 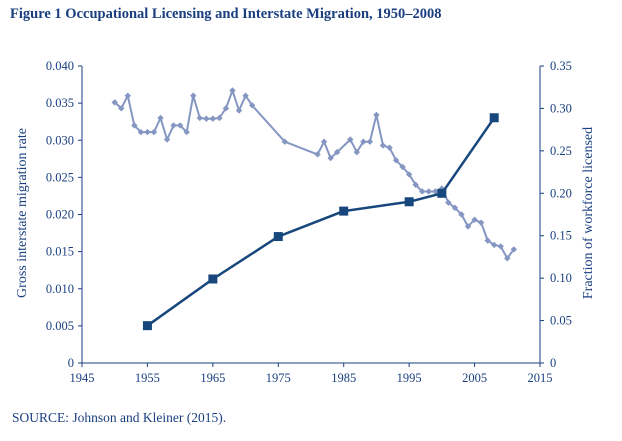 What do you see at coordinates (212, 378) in the screenshot?
I see `x-tick-label: 1965` at bounding box center [212, 378].